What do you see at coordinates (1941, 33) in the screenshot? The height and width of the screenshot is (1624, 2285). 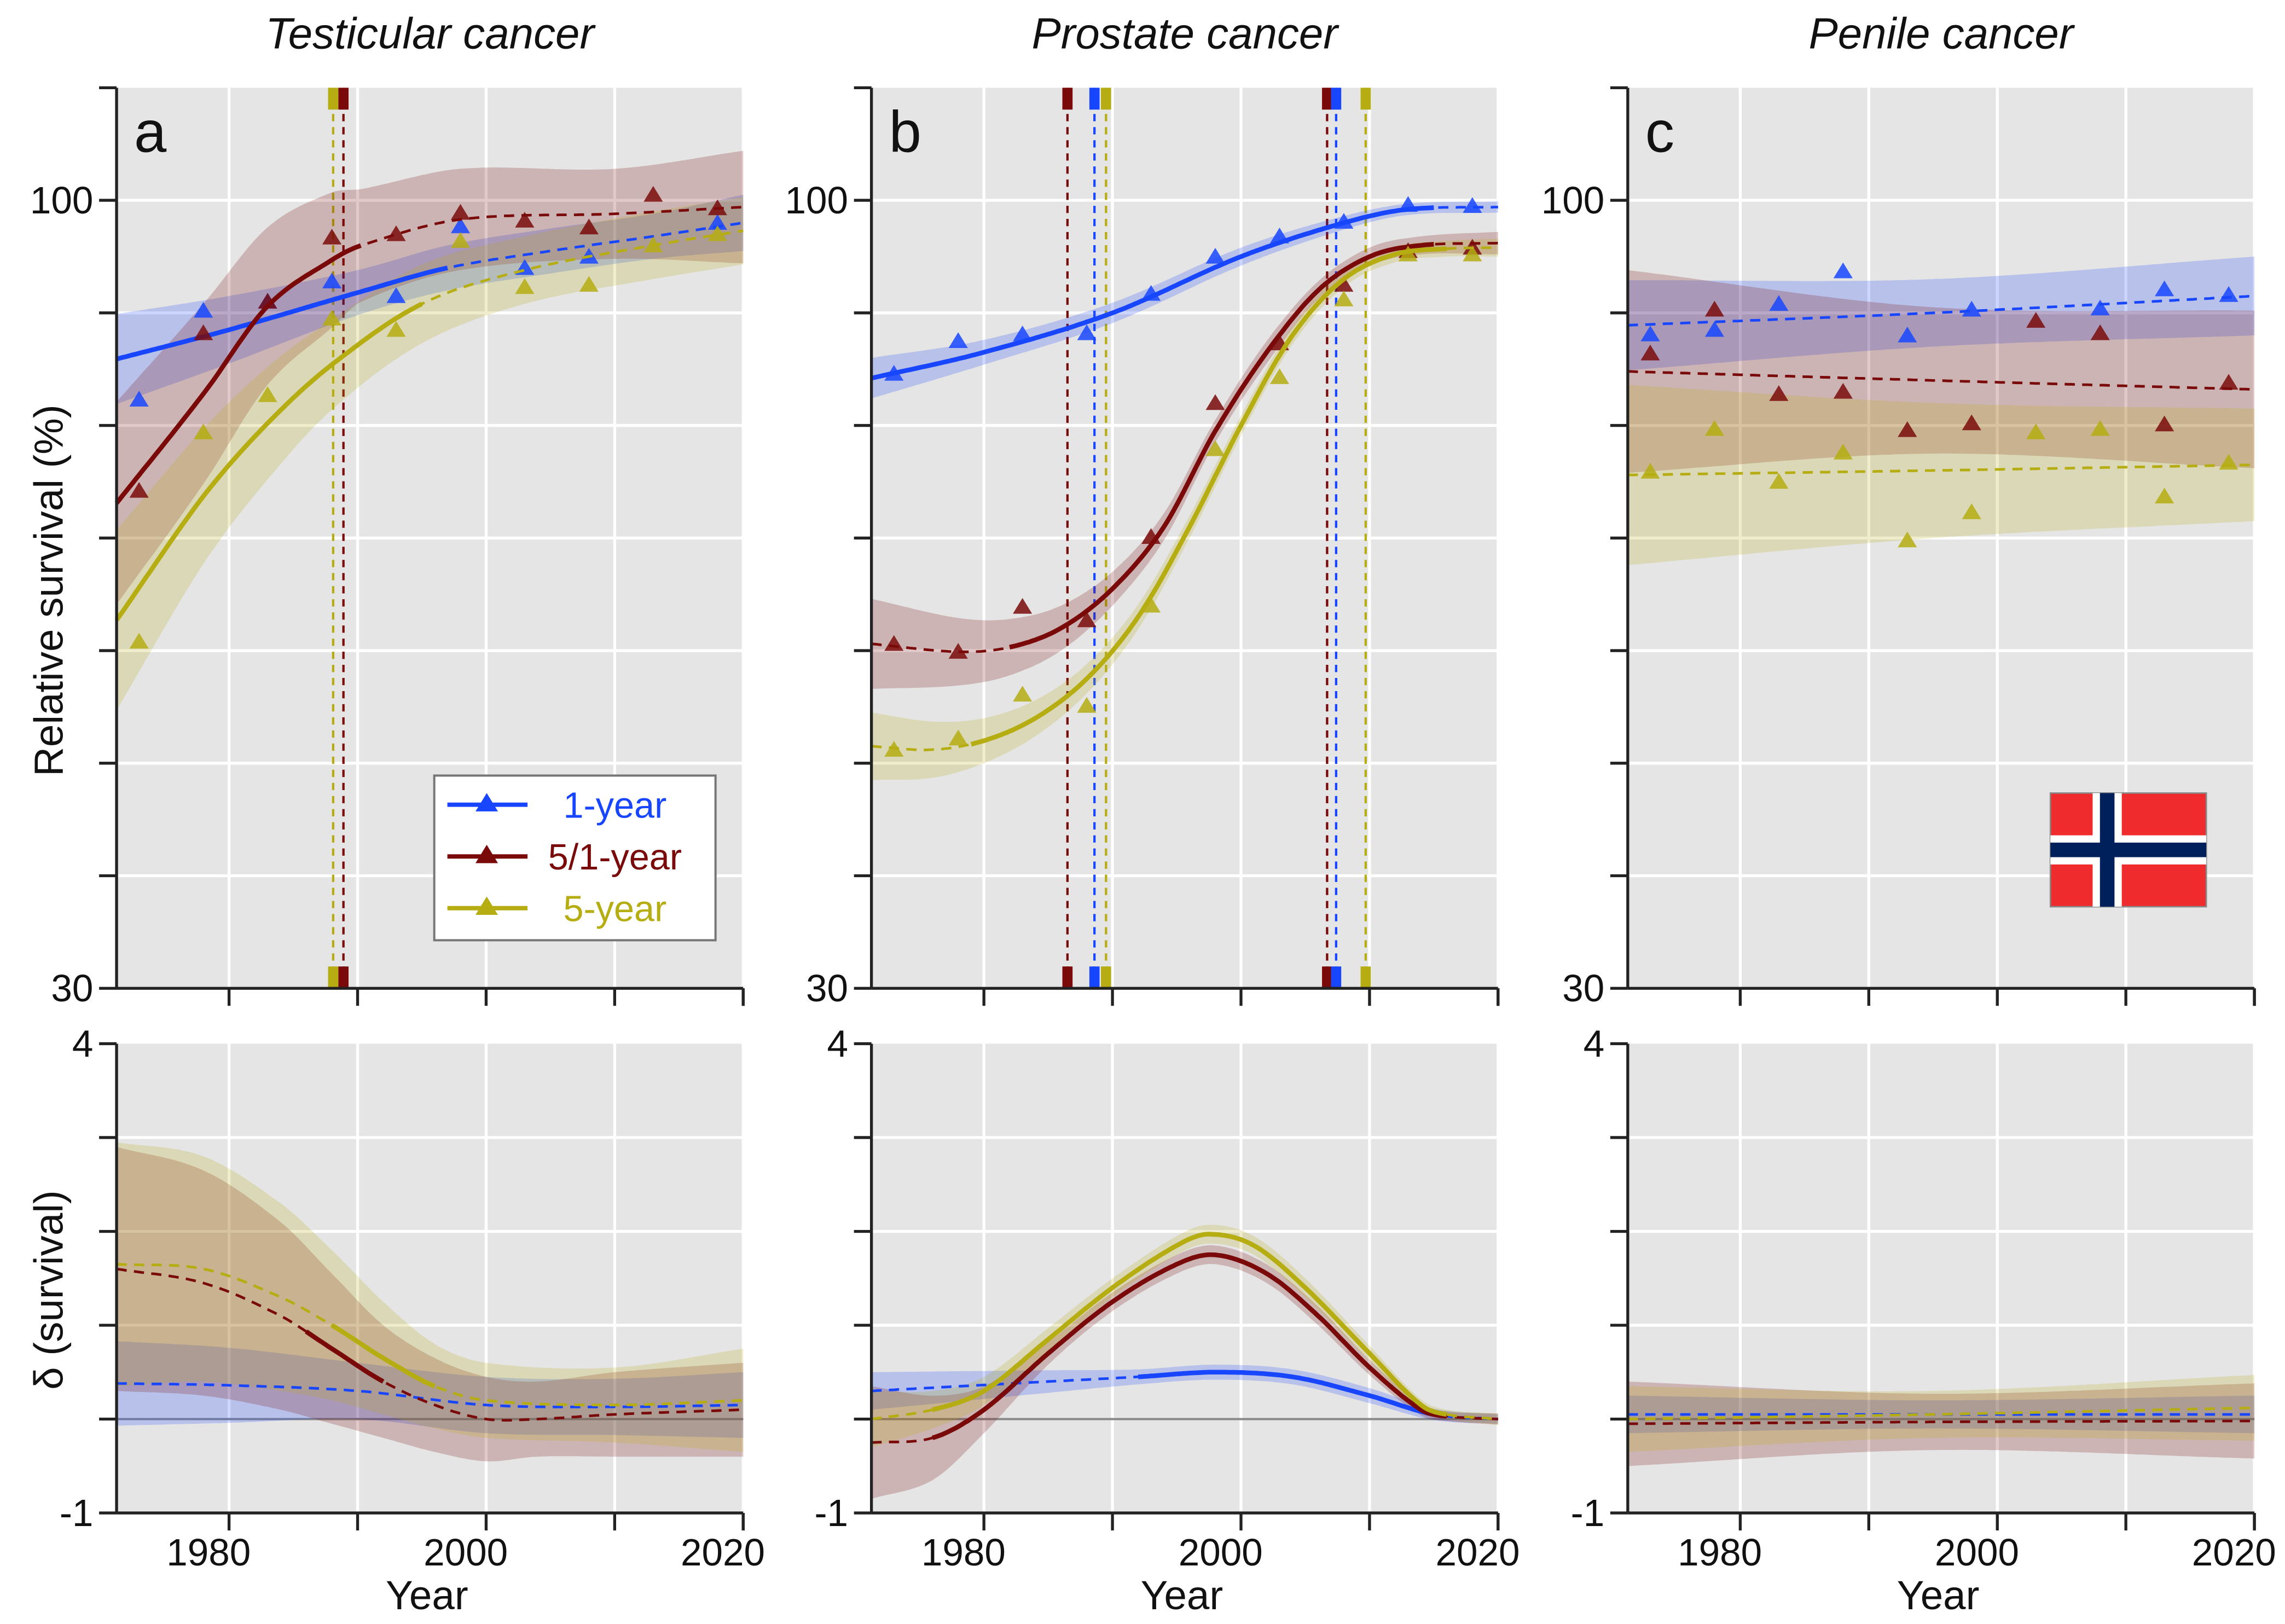 I see `panel-title: Penile cancer` at bounding box center [1941, 33].